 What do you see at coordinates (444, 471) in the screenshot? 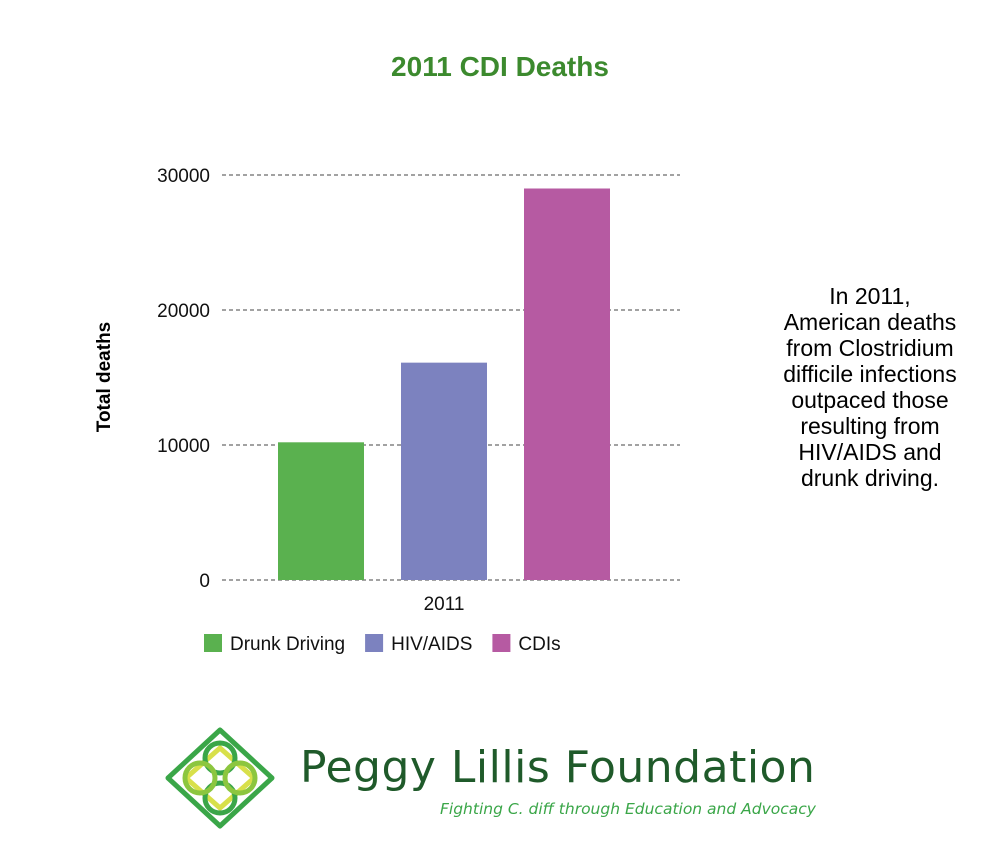
I see `bar-hiv-aids` at bounding box center [444, 471].